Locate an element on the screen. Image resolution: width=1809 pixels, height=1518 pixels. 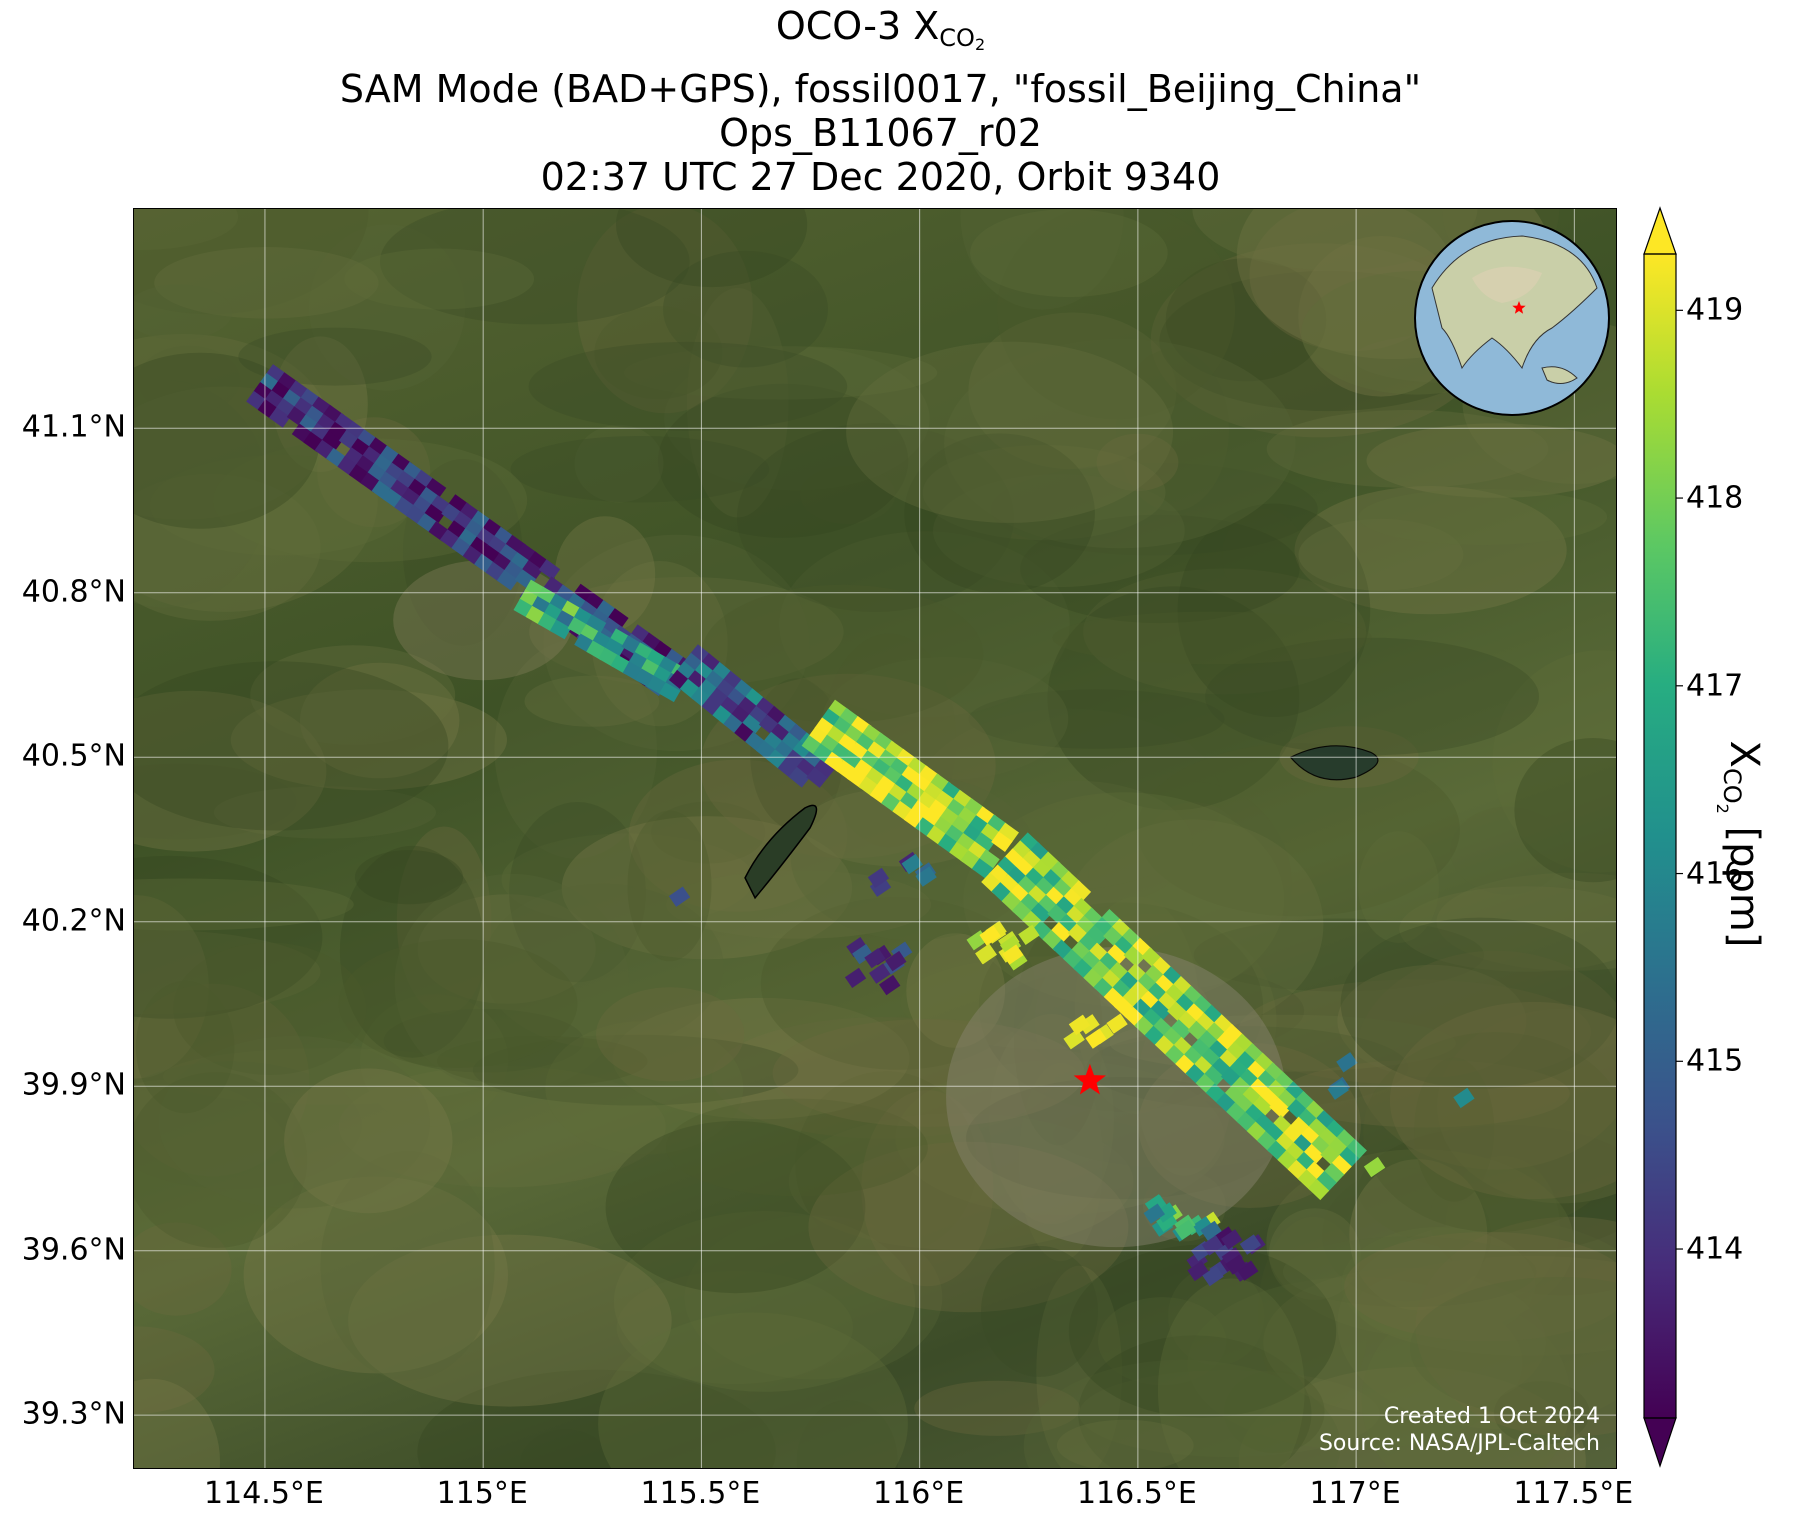
lon-tick-label: 117.5°E is located at coordinates (1573, 1493).